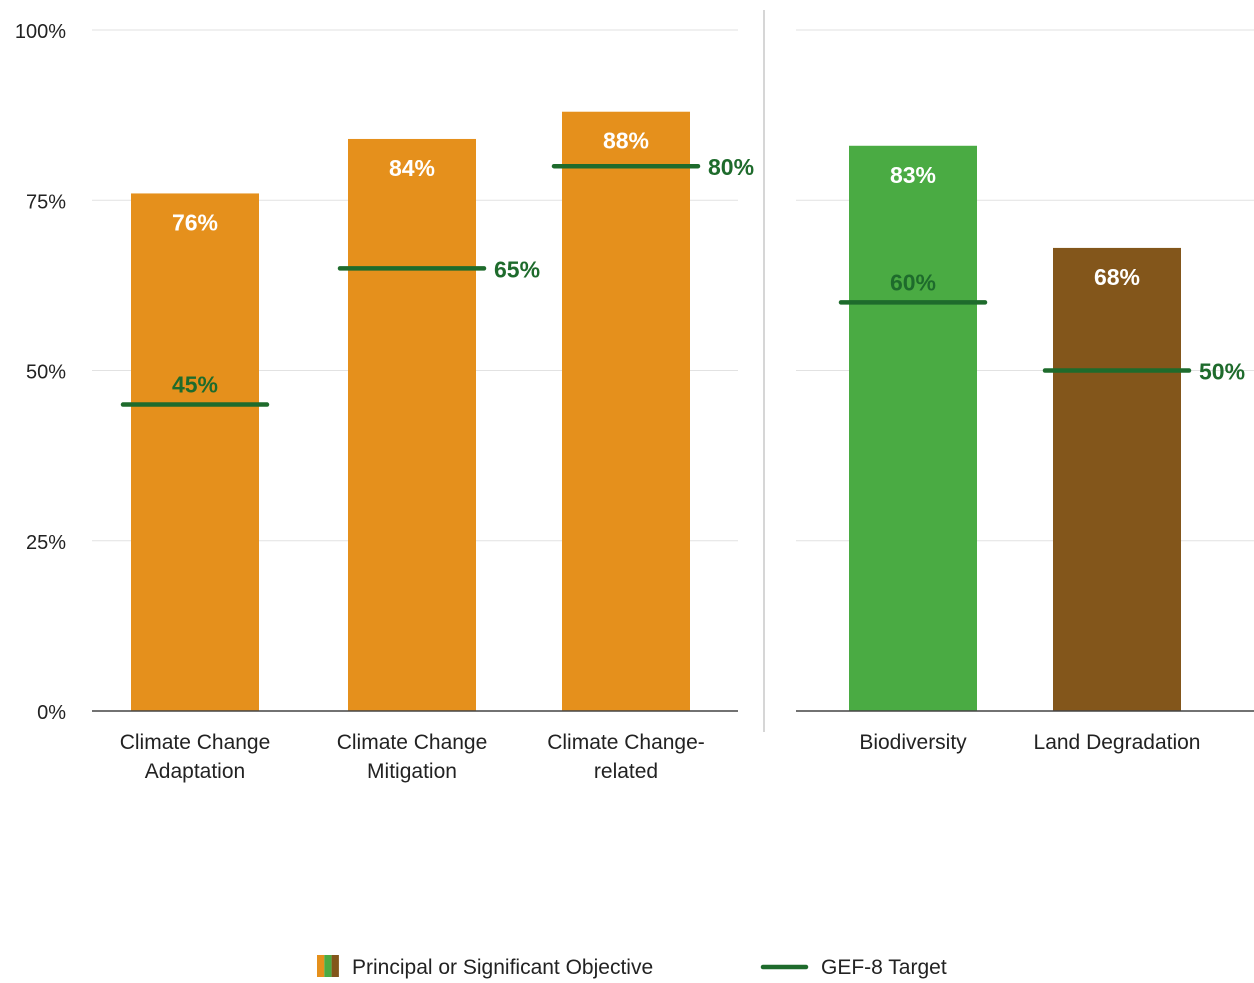 This screenshot has height=983, width=1254. What do you see at coordinates (913, 742) in the screenshot?
I see `x-category-label: Biodiversity` at bounding box center [913, 742].